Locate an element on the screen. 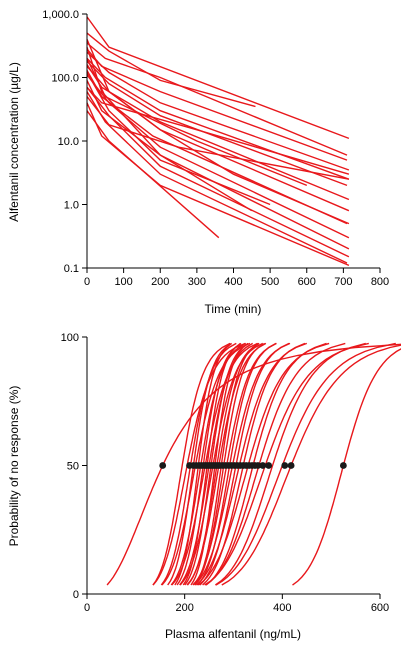 The height and width of the screenshot is (649, 401). y-tick-label: 100.0 is located at coordinates (65, 79).